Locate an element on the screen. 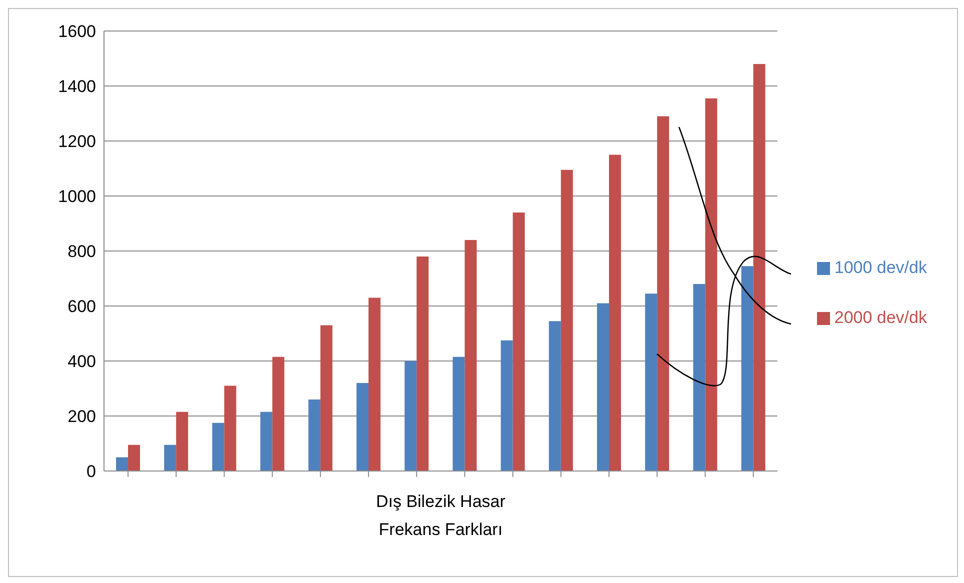 Image resolution: width=964 pixels, height=583 pixels. y-tick-label: 1000 is located at coordinates (77, 196).